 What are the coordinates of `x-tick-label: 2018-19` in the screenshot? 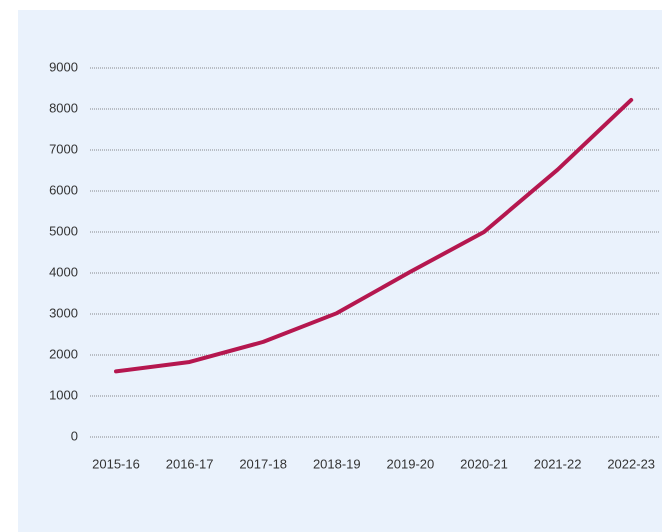 It's located at (337, 463).